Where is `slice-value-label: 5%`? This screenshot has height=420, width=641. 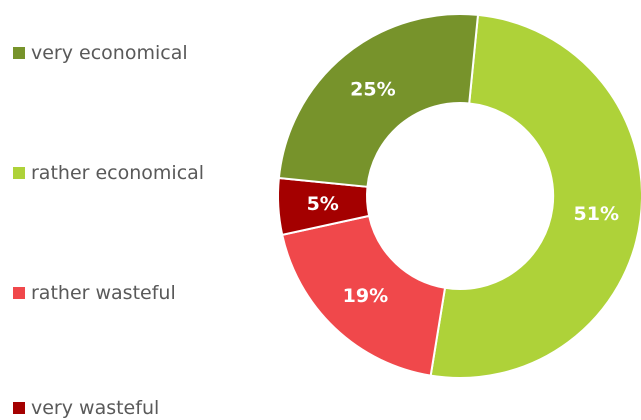
slice-value-label: 5% is located at coordinates (323, 204).